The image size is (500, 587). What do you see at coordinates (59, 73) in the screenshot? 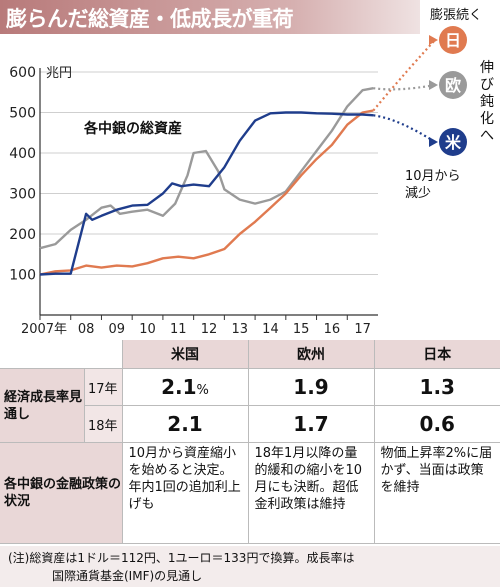
I see `y-axis-unit: 兆円` at bounding box center [59, 73].